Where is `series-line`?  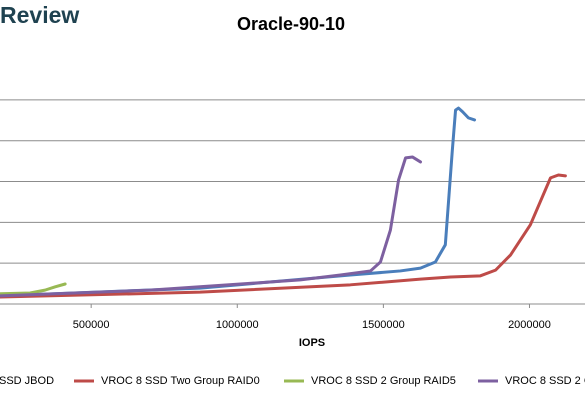
series-line is located at coordinates (33, 289).